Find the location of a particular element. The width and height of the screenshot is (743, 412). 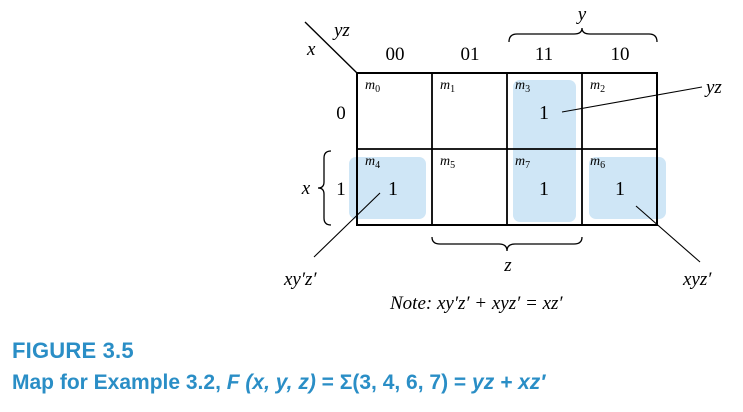

brace-y-label: y is located at coordinates (581, 14).